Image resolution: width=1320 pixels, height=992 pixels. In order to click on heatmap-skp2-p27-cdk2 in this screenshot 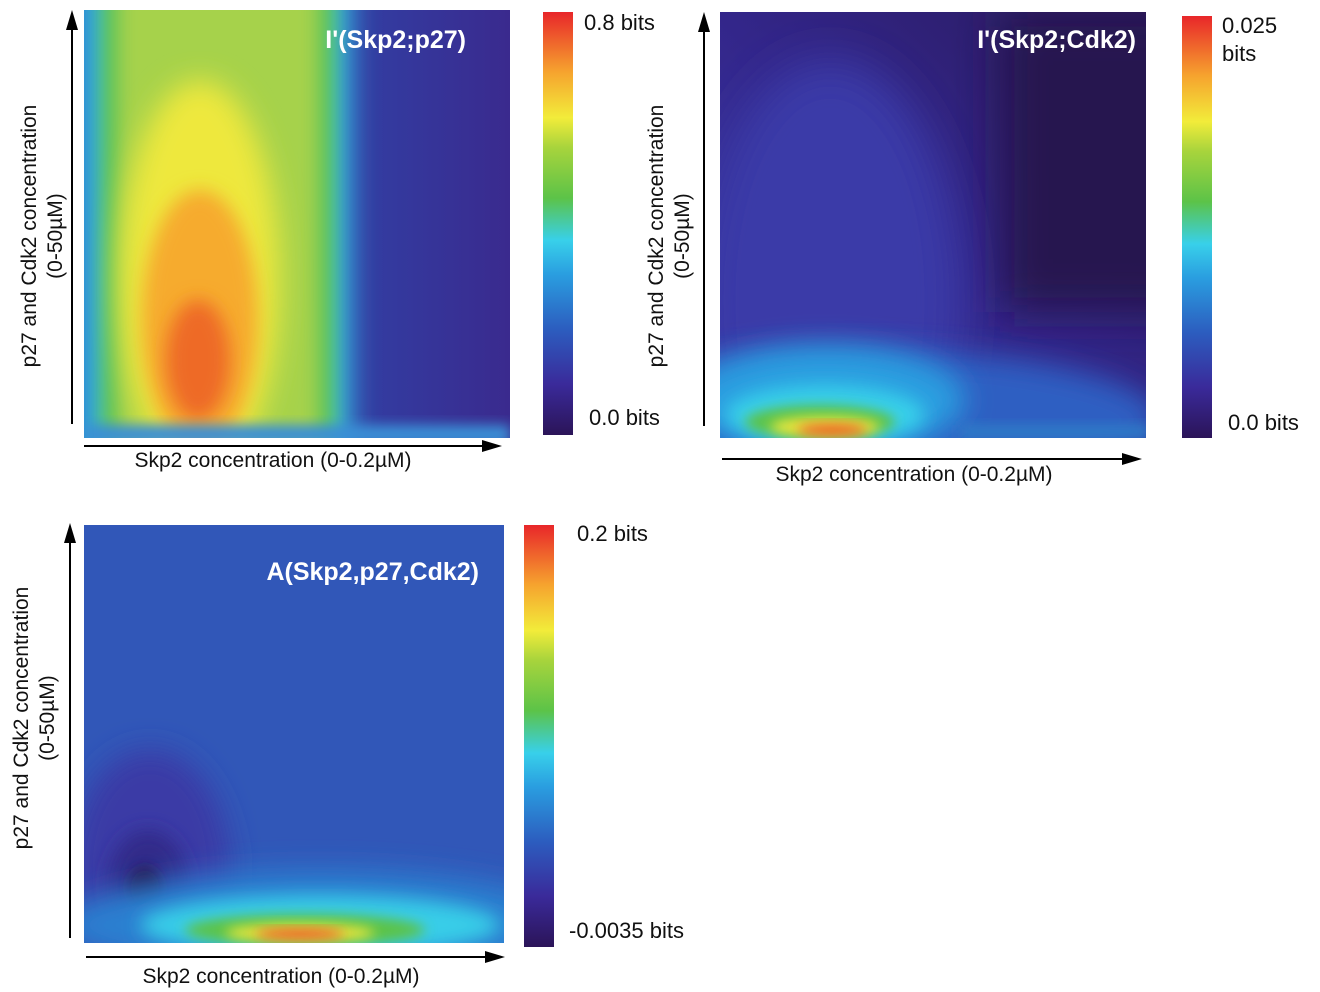, I will do `click(294, 734)`.